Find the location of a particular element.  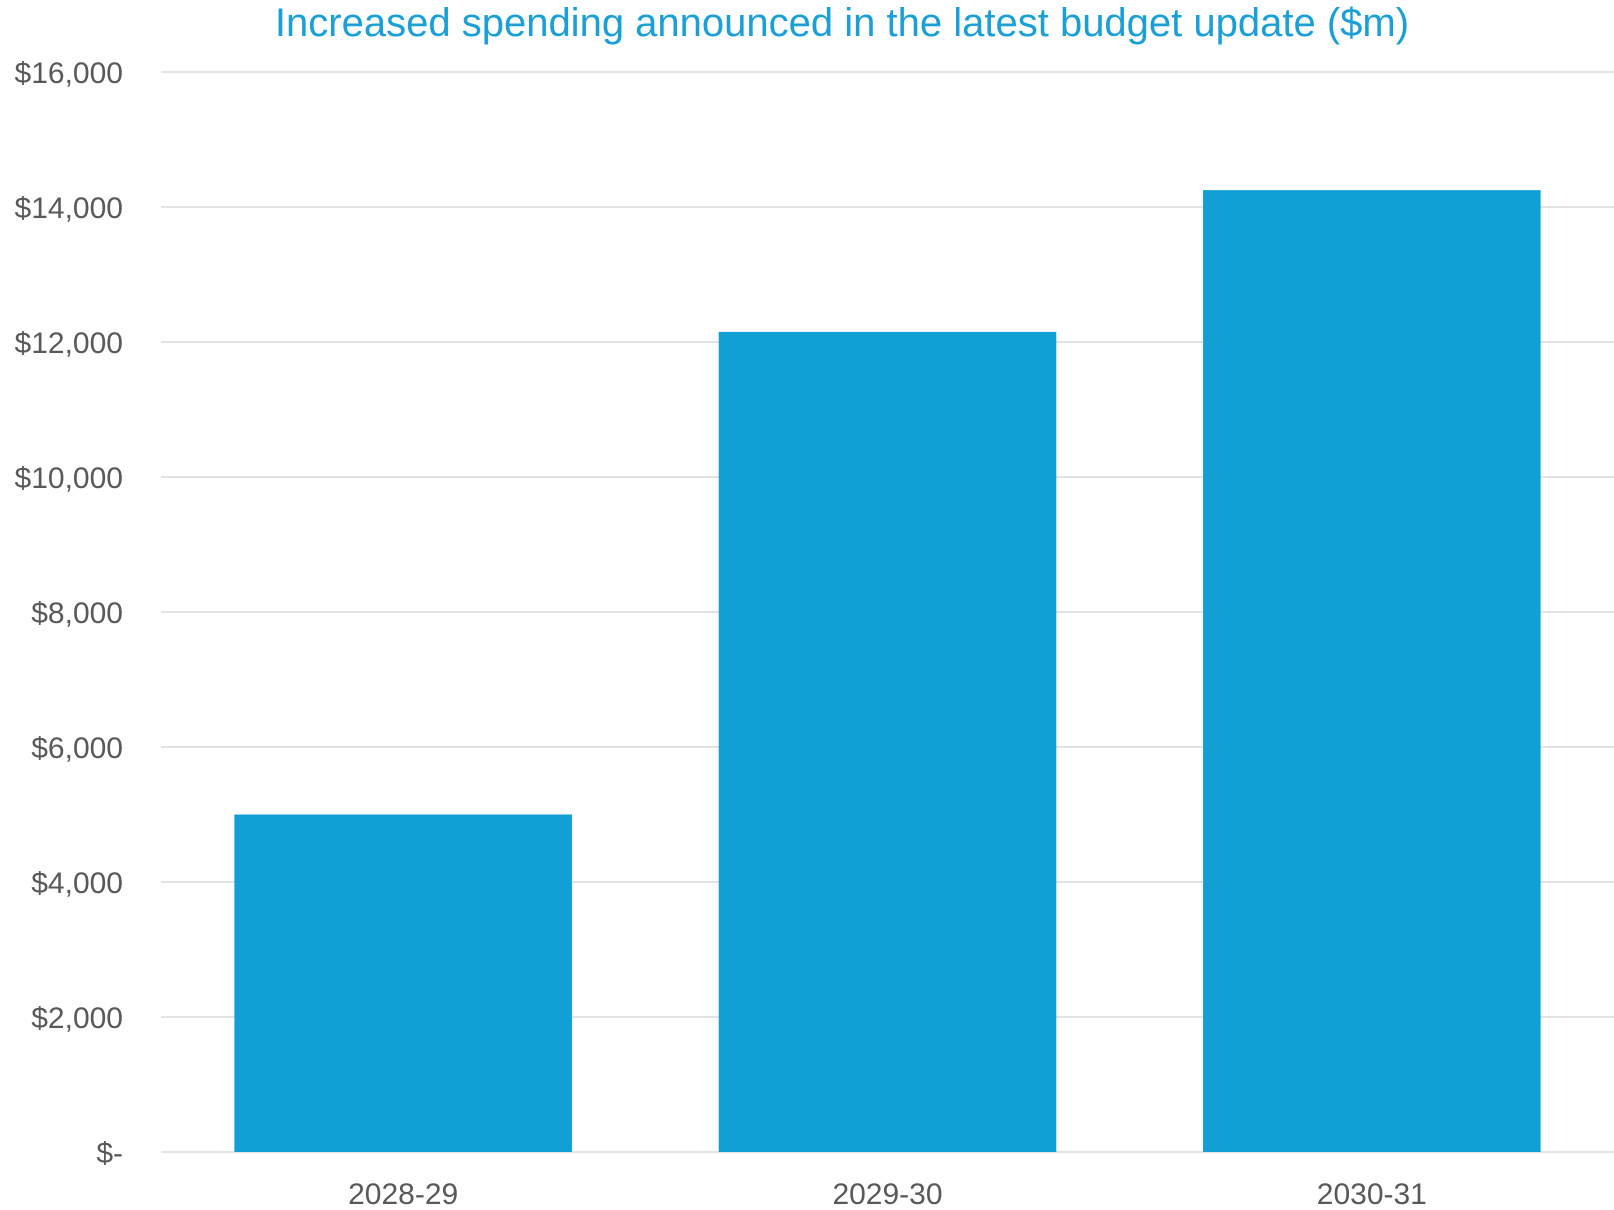

y-tick-label: $16,000 is located at coordinates (69, 73).